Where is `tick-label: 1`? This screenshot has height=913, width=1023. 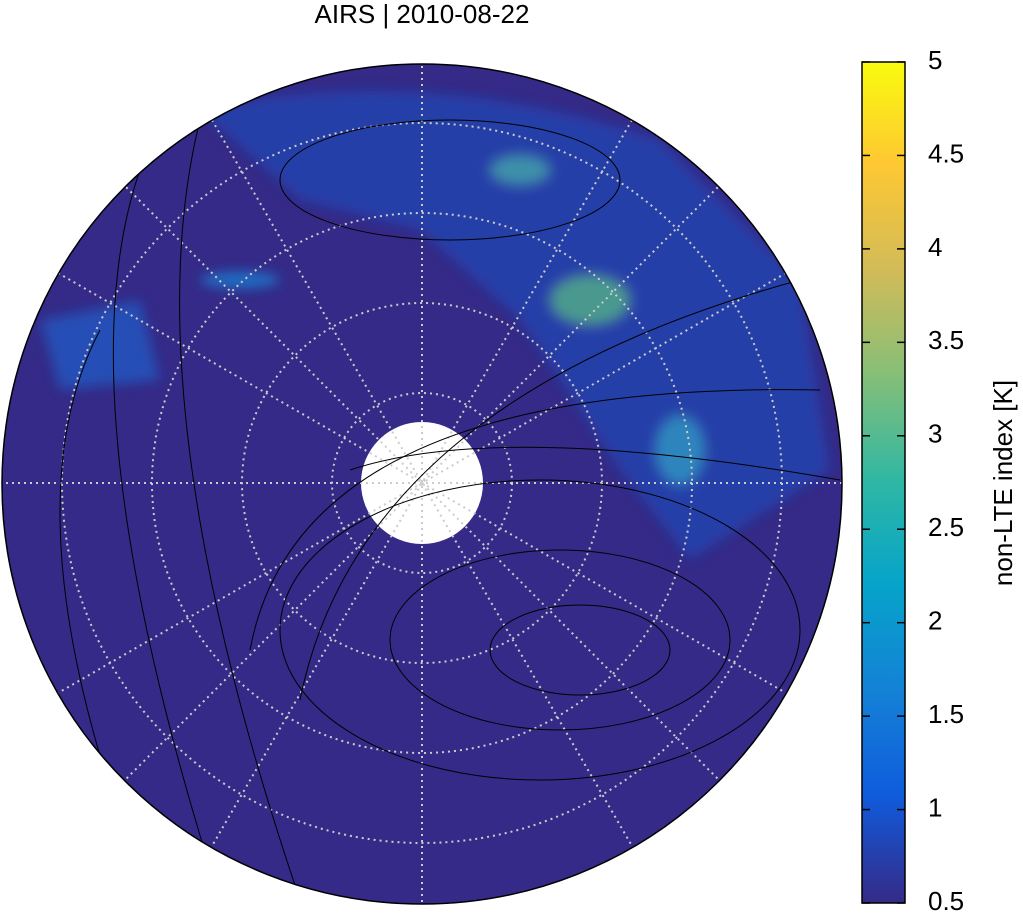
tick-label: 1 is located at coordinates (935, 807).